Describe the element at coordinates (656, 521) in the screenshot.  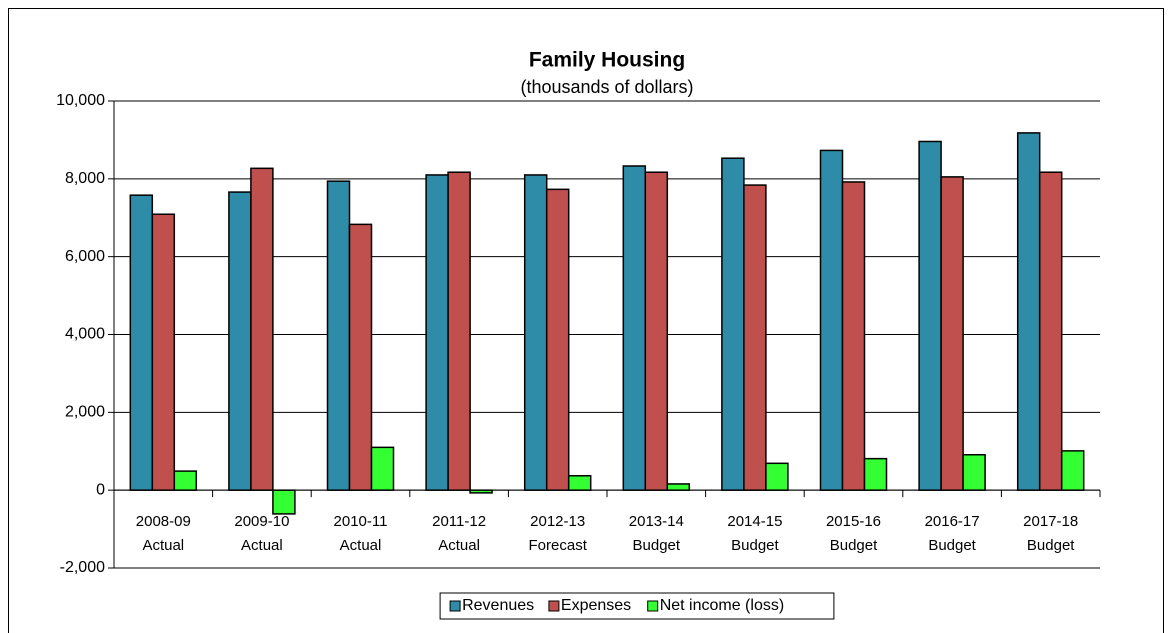
I see `x-tick-line: 2013-14` at that location.